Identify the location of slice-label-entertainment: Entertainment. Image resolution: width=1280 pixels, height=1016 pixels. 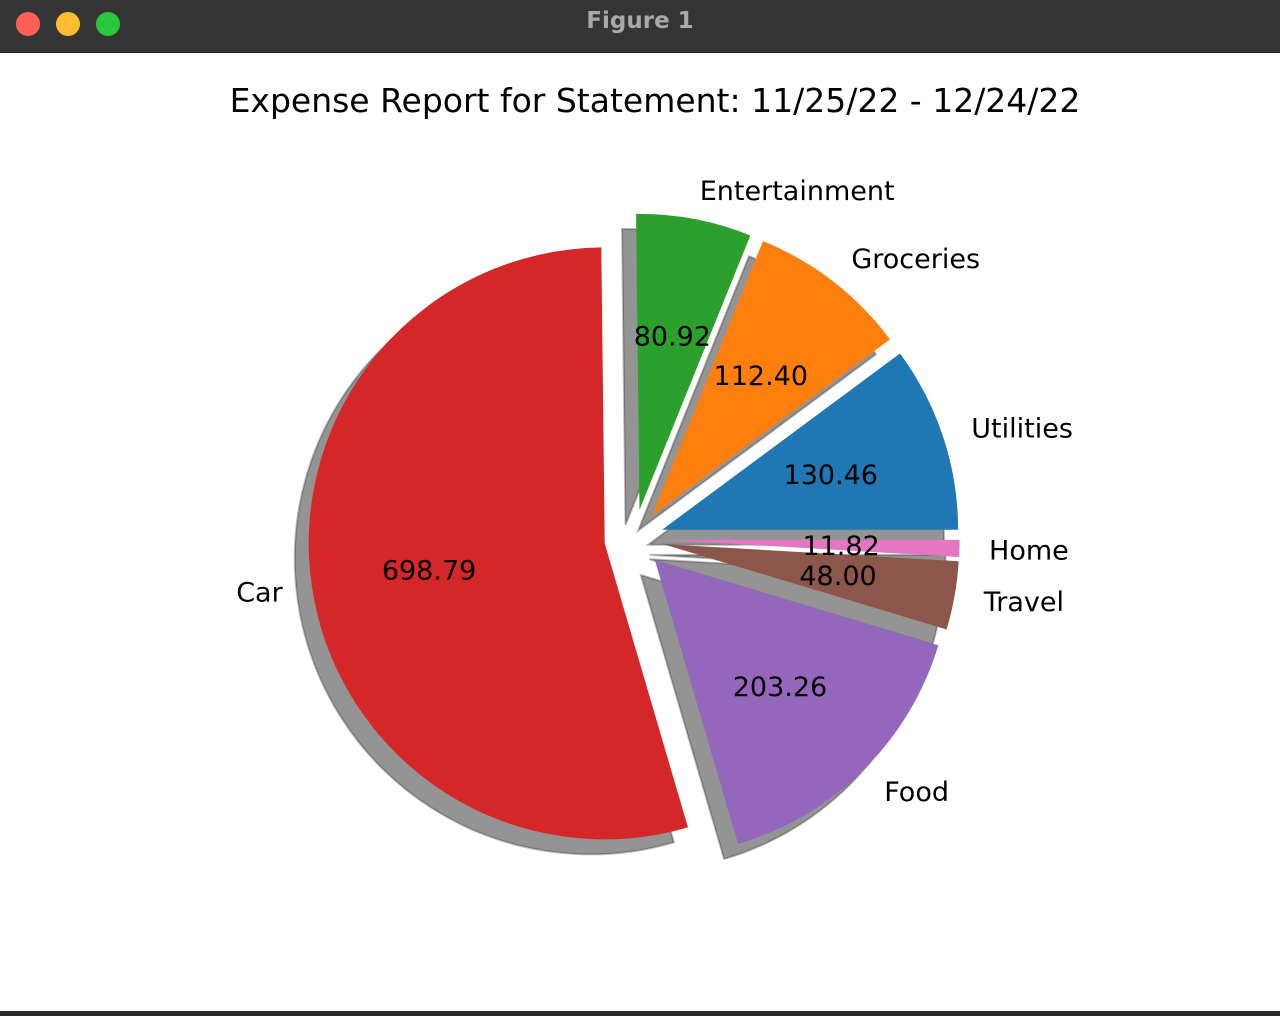
(797, 191).